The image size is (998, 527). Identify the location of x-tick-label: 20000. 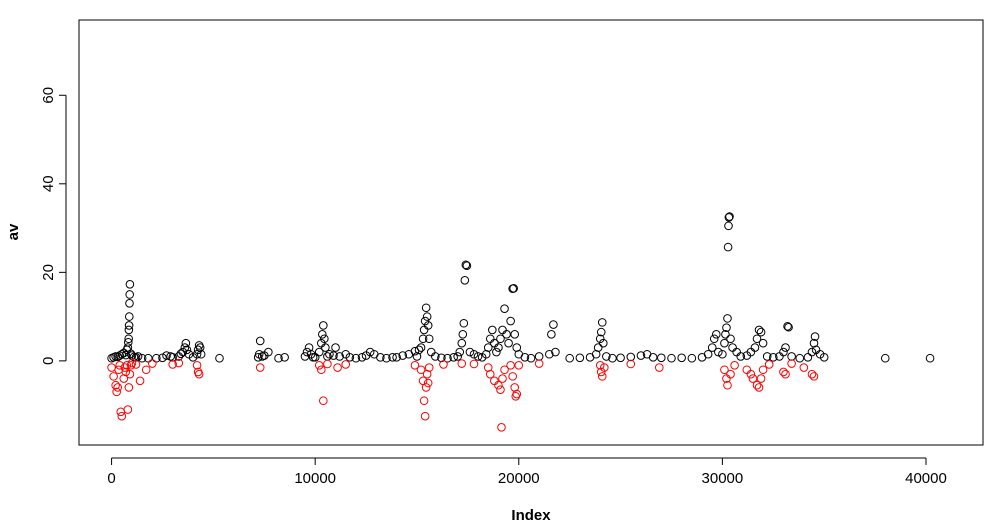
(519, 478).